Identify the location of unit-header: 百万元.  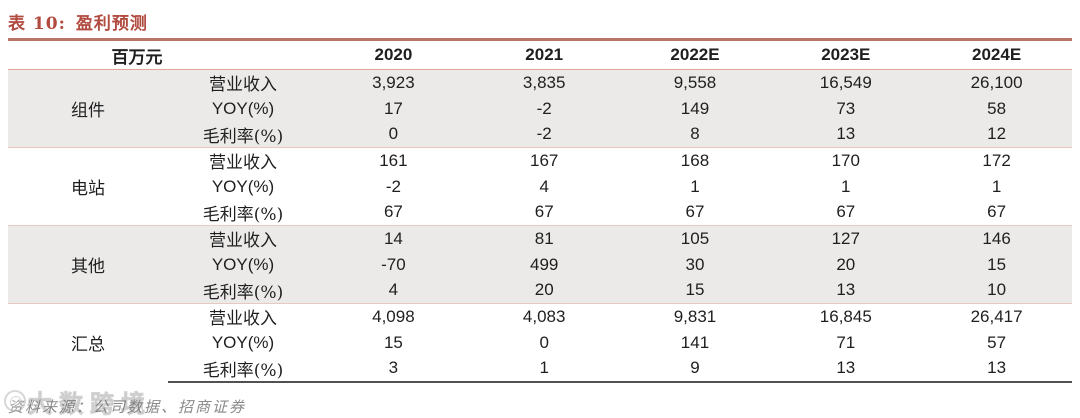
(163, 54).